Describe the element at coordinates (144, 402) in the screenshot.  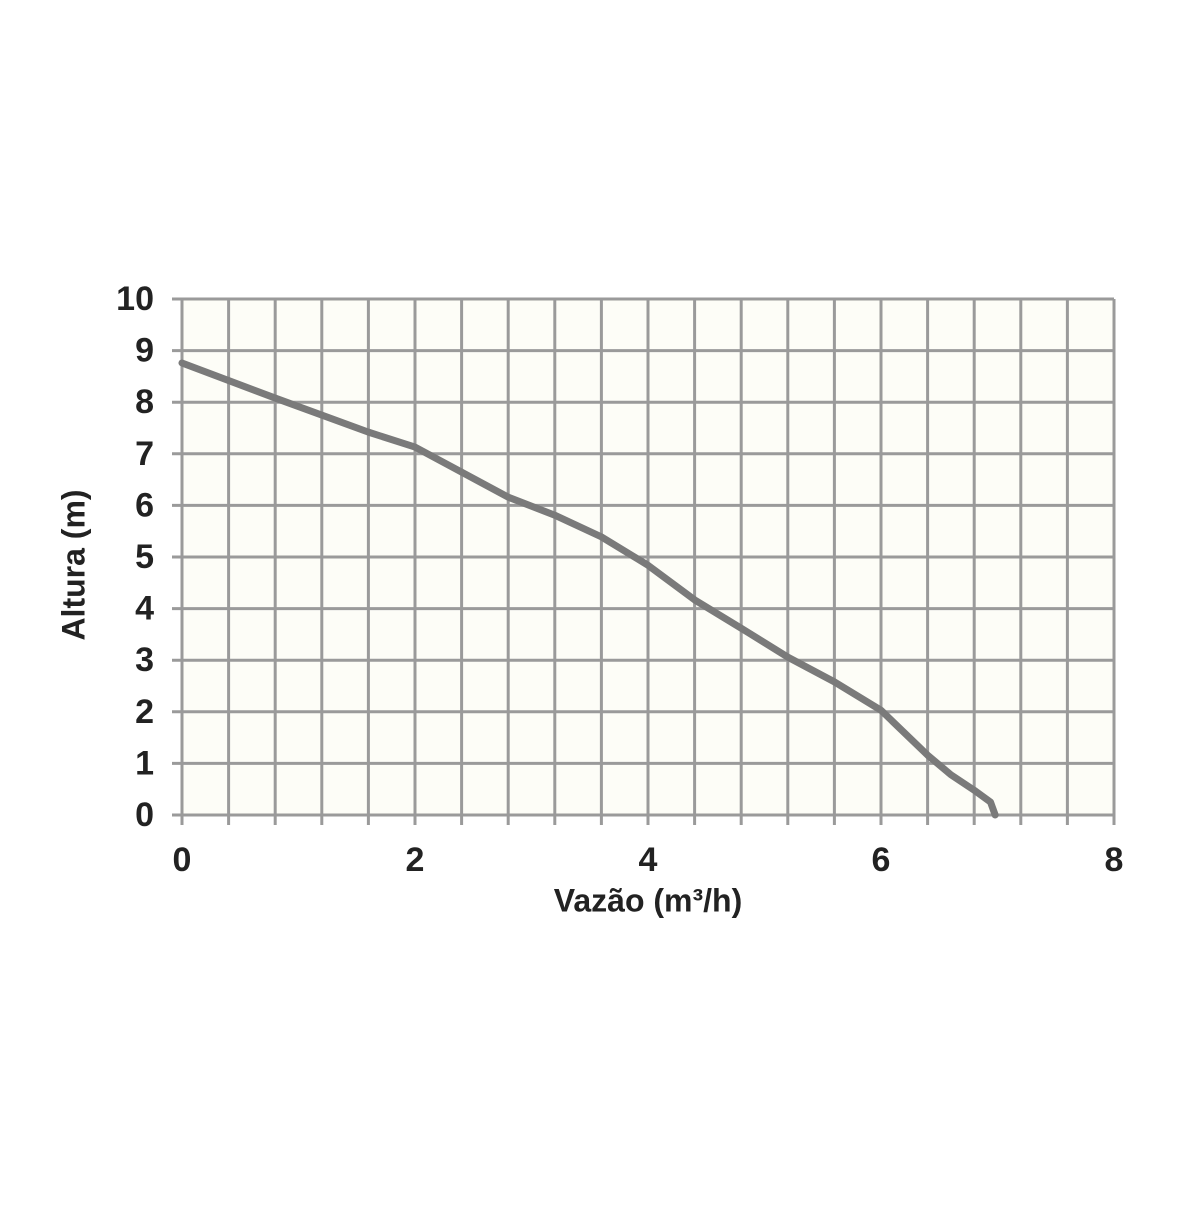
I see `y-tick-label: 8` at that location.